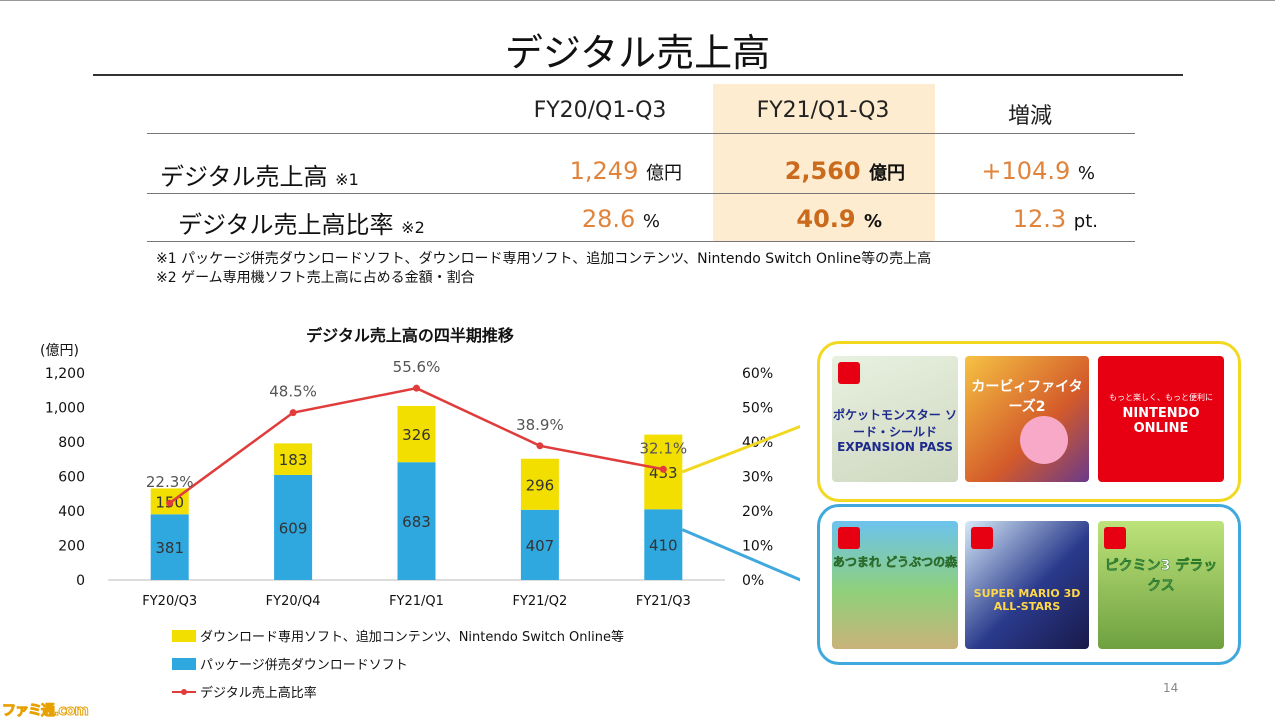  I want to click on product-pokemon-expansion: ポケットモンスター ソード・シールド EXPANSION PASS, so click(895, 419).